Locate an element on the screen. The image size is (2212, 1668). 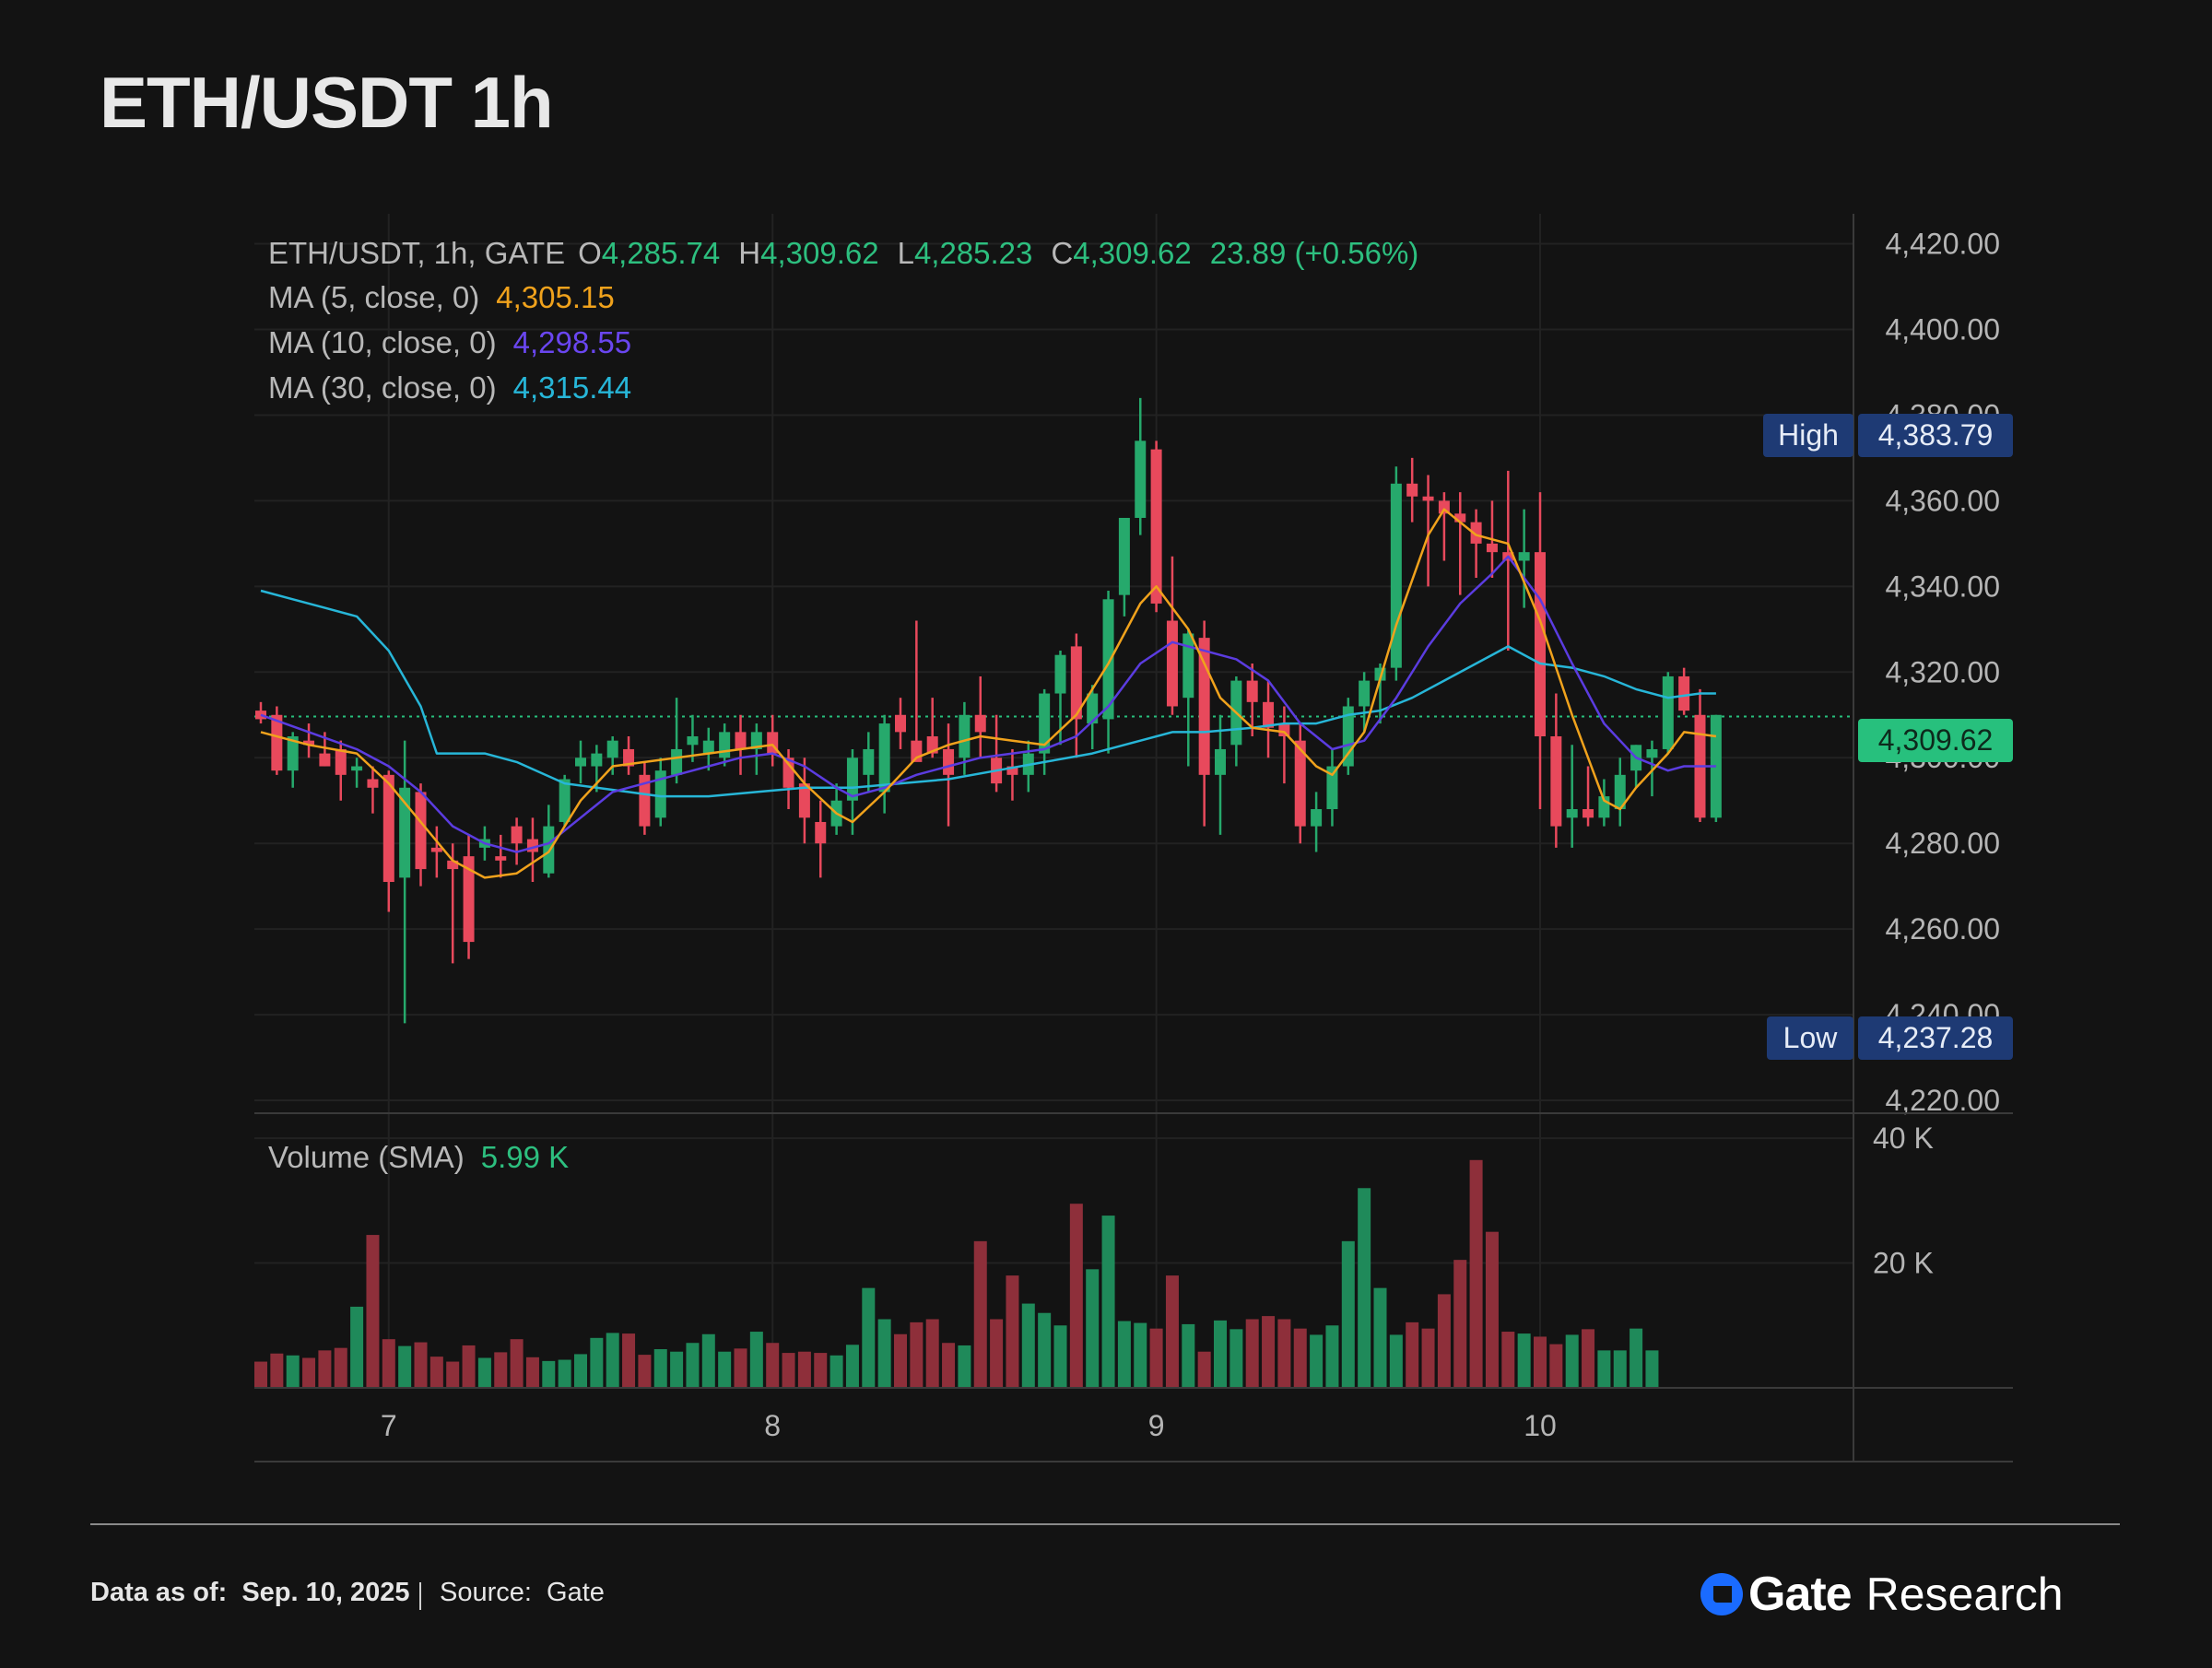
volume-tick-label: 20 K is located at coordinates (1903, 1263).